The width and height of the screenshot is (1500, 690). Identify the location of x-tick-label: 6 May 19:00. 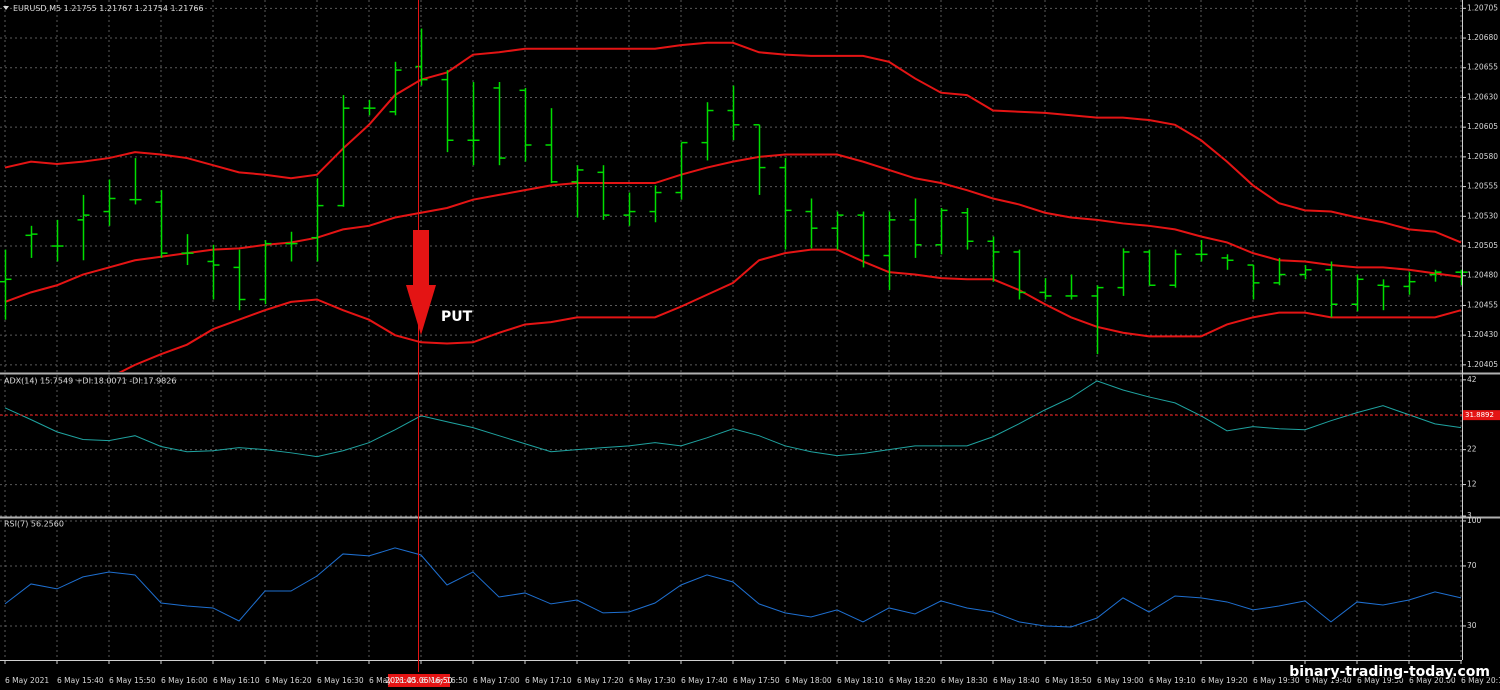
(1120, 680).